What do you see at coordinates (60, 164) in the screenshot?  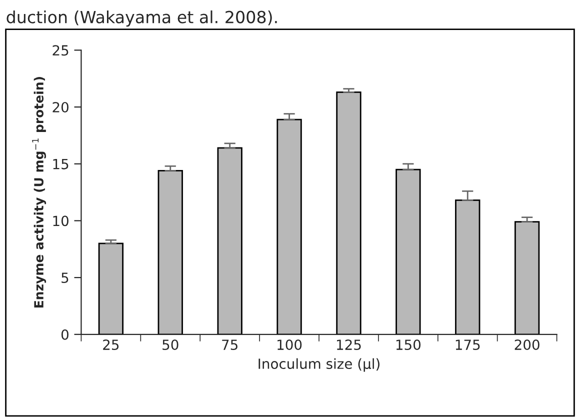 I see `y-tick-label: 15` at bounding box center [60, 164].